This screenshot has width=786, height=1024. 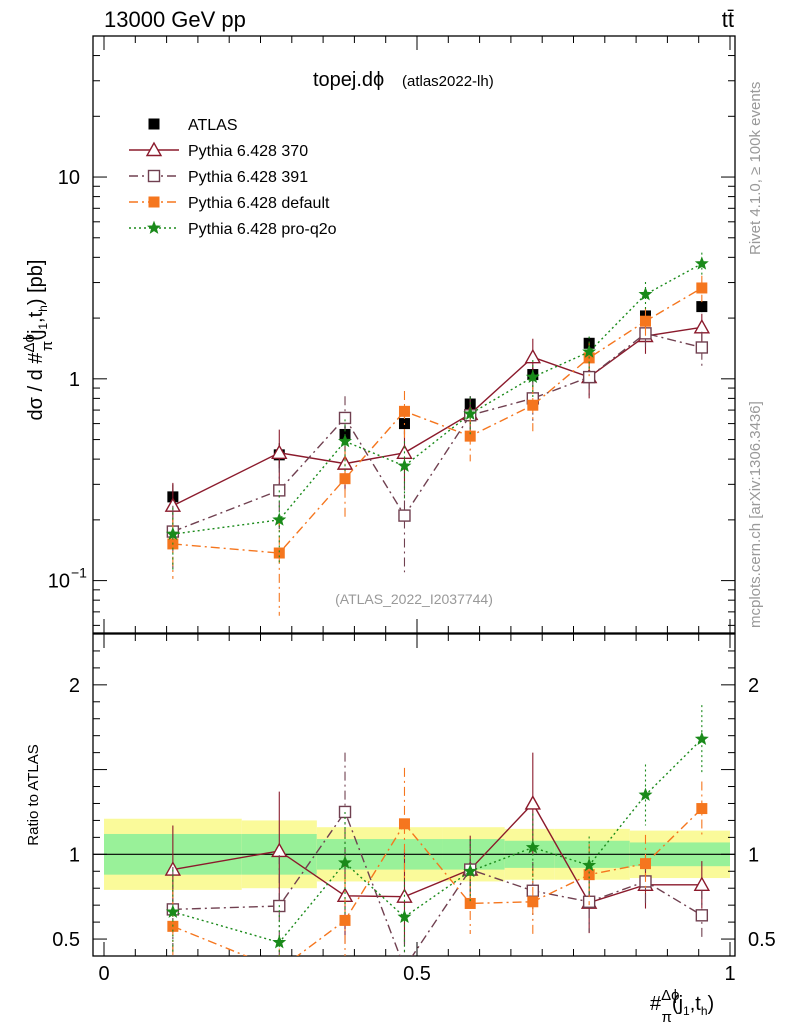 I want to click on legend-item-pythia-6-428-391: Pythia 6.428 391, so click(x=218, y=177).